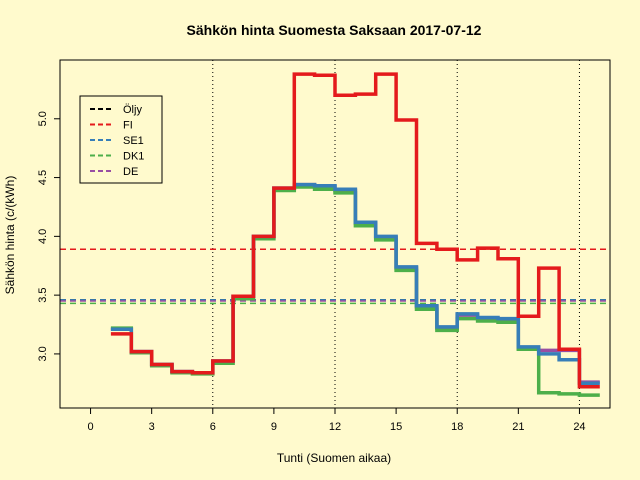  Describe the element at coordinates (133, 157) in the screenshot. I see `legend-label-dk1: DK1` at that location.